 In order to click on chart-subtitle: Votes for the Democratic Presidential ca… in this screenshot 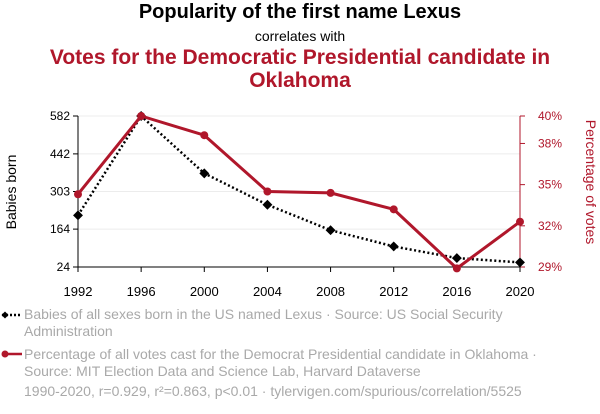, I will do `click(300, 69)`.